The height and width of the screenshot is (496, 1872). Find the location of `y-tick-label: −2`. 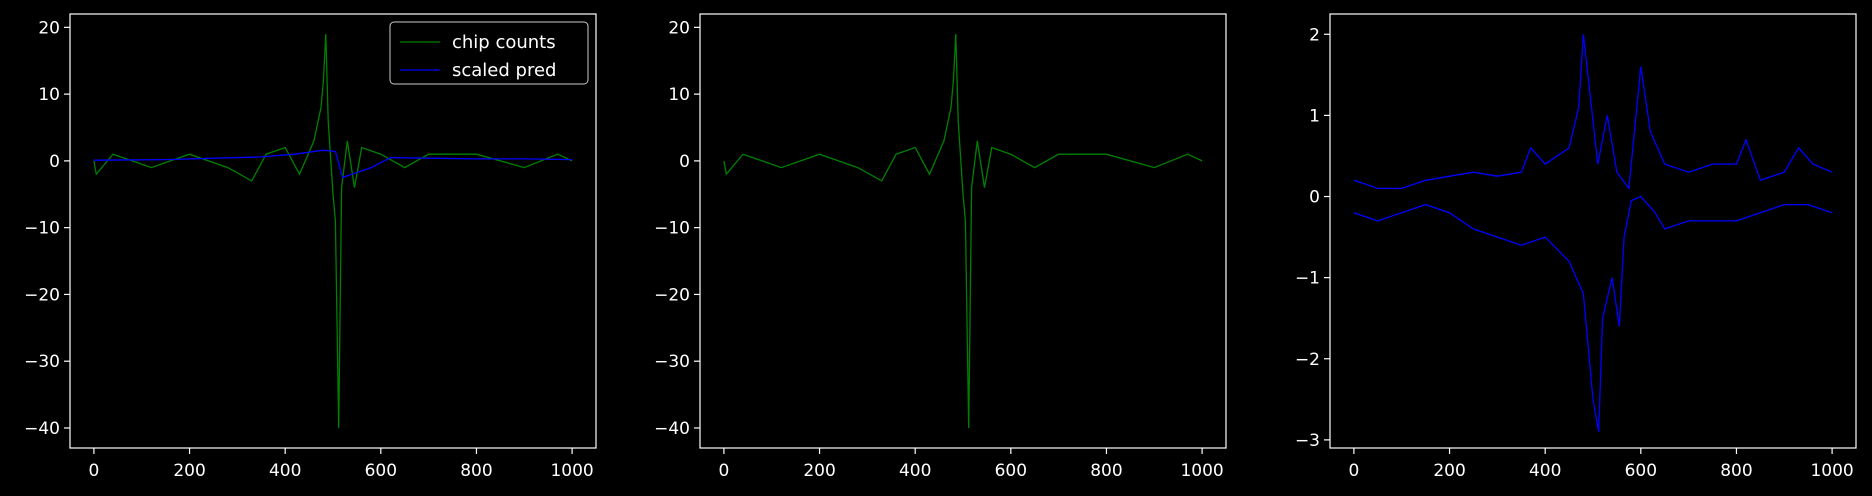

y-tick-label: −2 is located at coordinates (1307, 360).